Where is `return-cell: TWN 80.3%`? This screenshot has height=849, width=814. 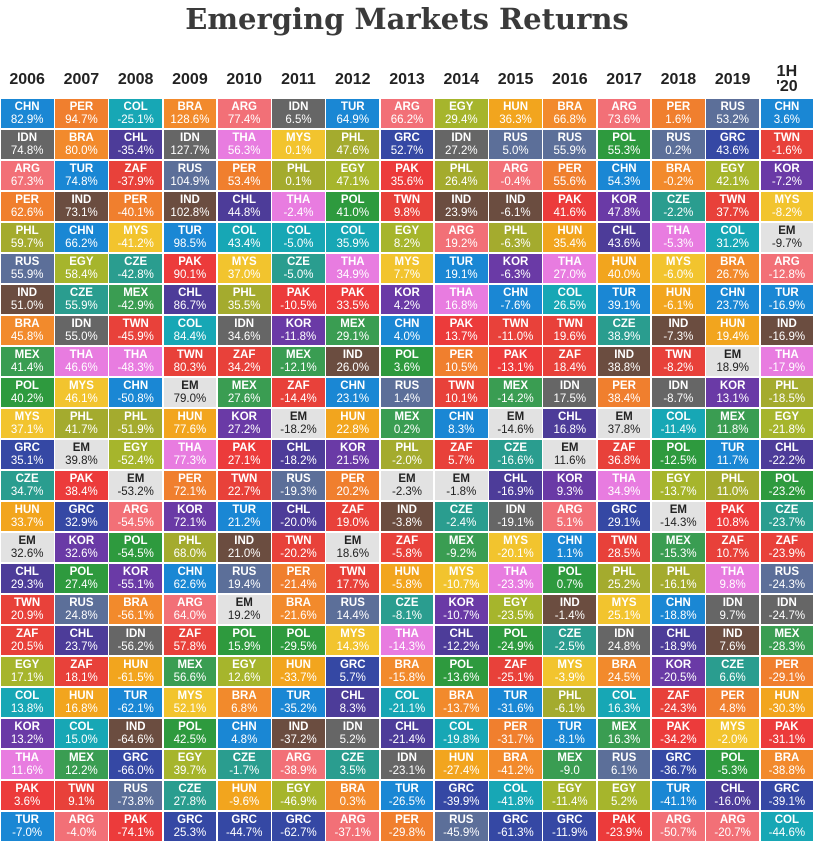 return-cell: TWN 80.3% is located at coordinates (190, 361).